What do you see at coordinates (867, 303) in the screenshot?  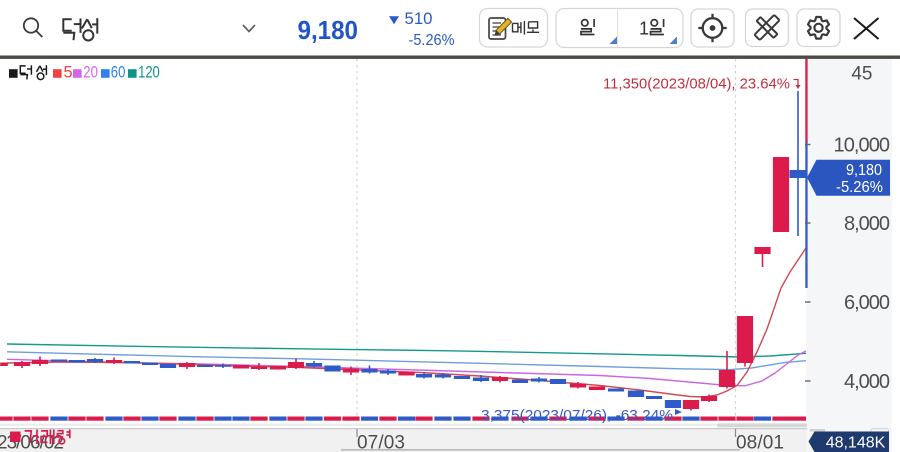 I see `svg-text: 6,000` at bounding box center [867, 303].